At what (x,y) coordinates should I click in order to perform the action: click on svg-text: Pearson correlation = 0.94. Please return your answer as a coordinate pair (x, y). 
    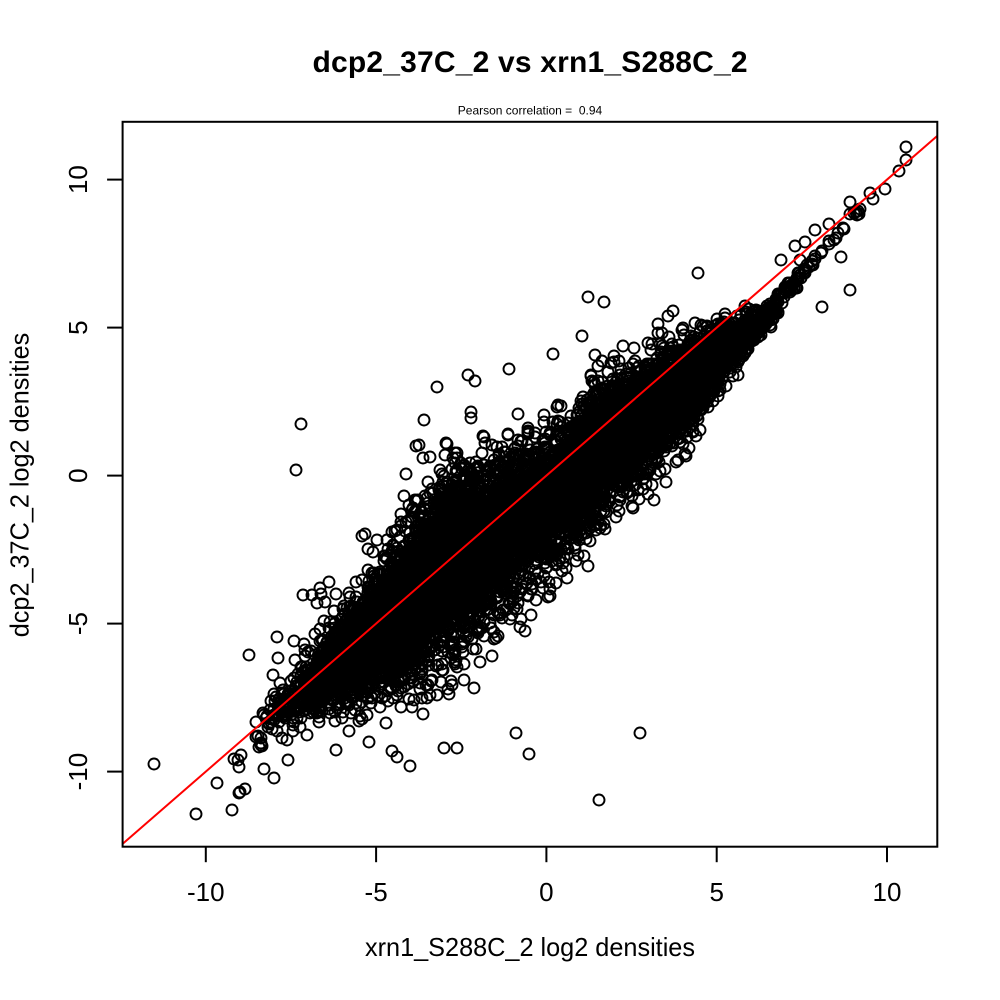
    Looking at the image, I should click on (530, 111).